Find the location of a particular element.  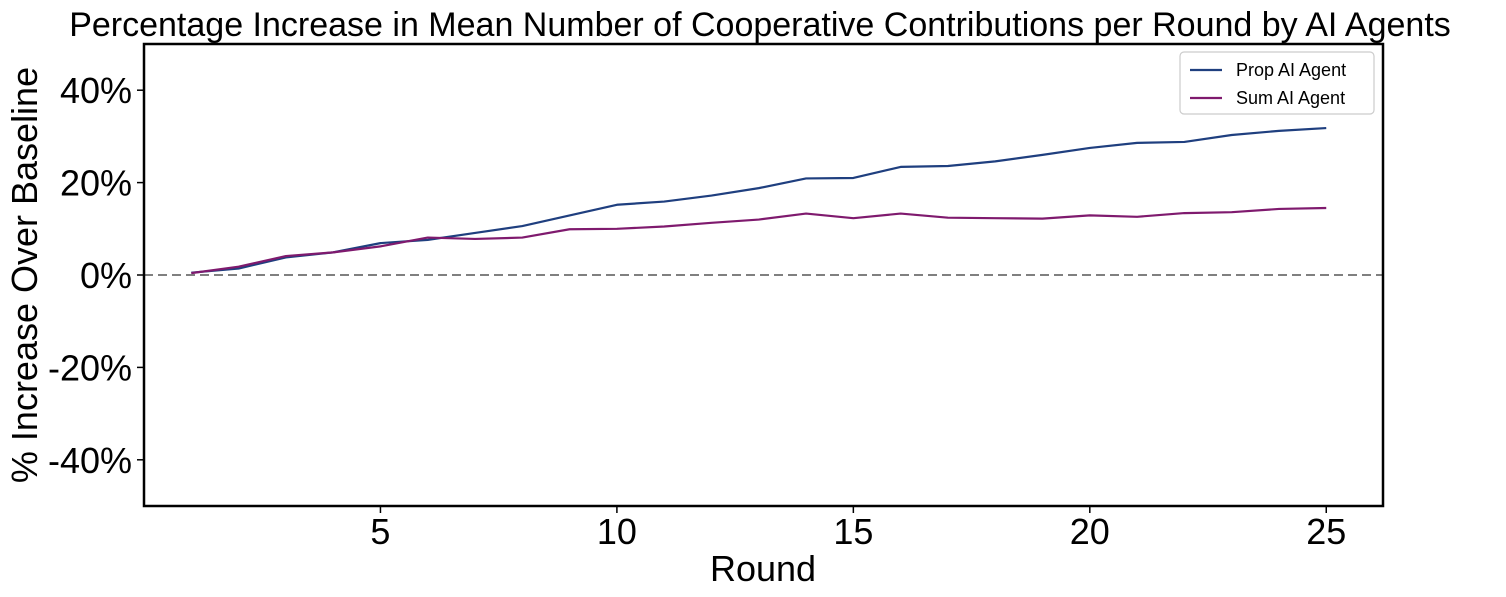

y-tick-label: 0% is located at coordinates (106, 275).